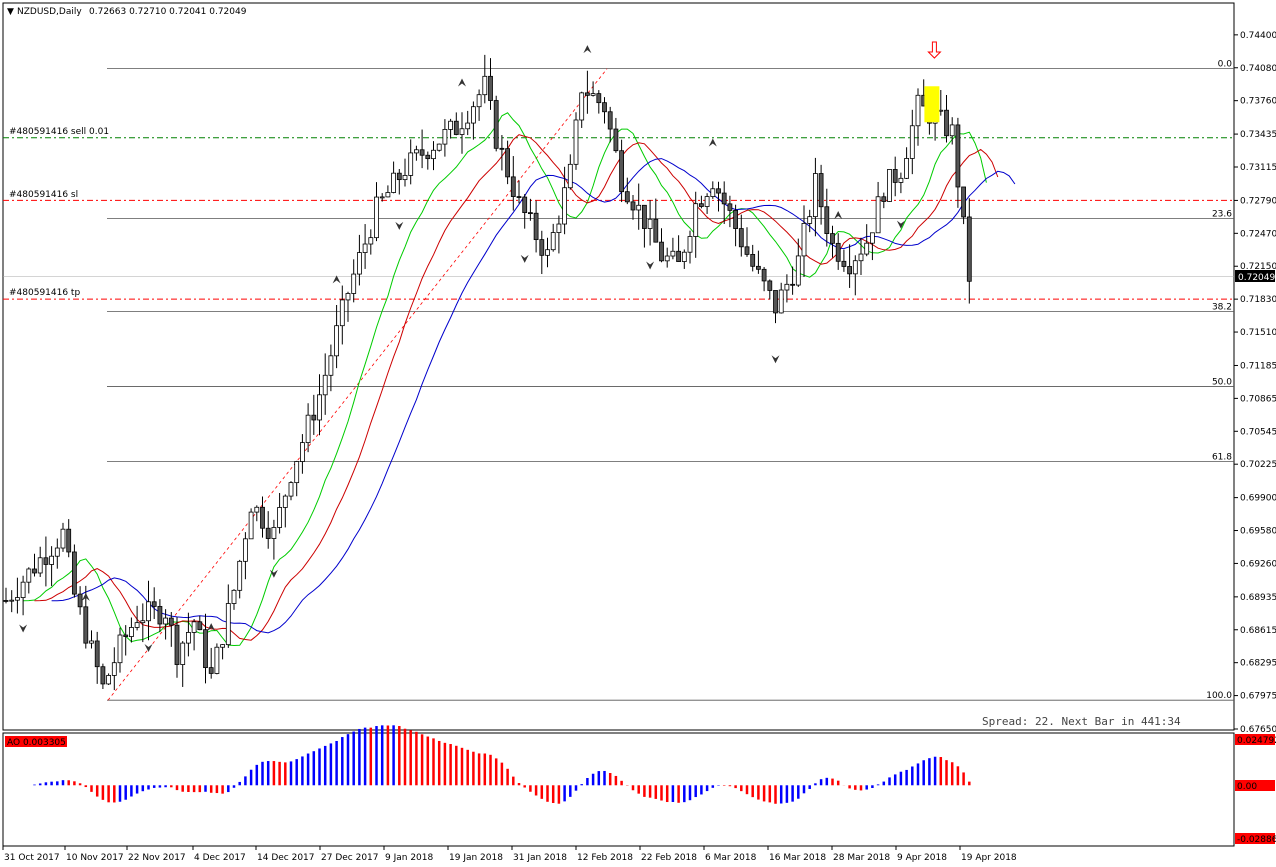 Image resolution: width=1276 pixels, height=867 pixels. Describe the element at coordinates (286, 858) in the screenshot. I see `date-tick-label: 14 Dec 2017` at that location.